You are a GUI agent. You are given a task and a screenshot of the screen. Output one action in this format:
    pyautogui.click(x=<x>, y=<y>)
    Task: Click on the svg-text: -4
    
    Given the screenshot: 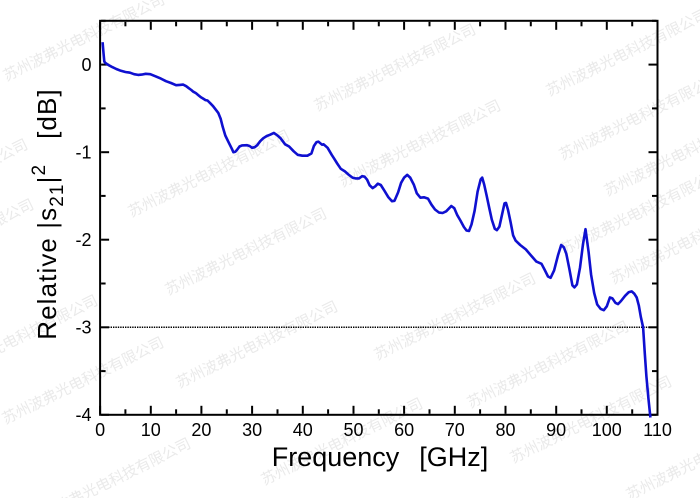 What is the action you would take?
    pyautogui.click(x=83, y=415)
    